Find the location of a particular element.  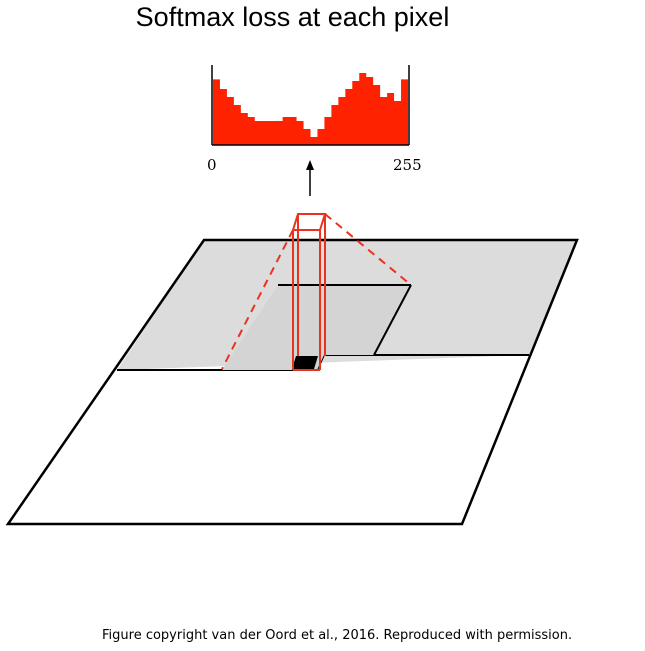

histogram-min-label: 0 is located at coordinates (212, 165).